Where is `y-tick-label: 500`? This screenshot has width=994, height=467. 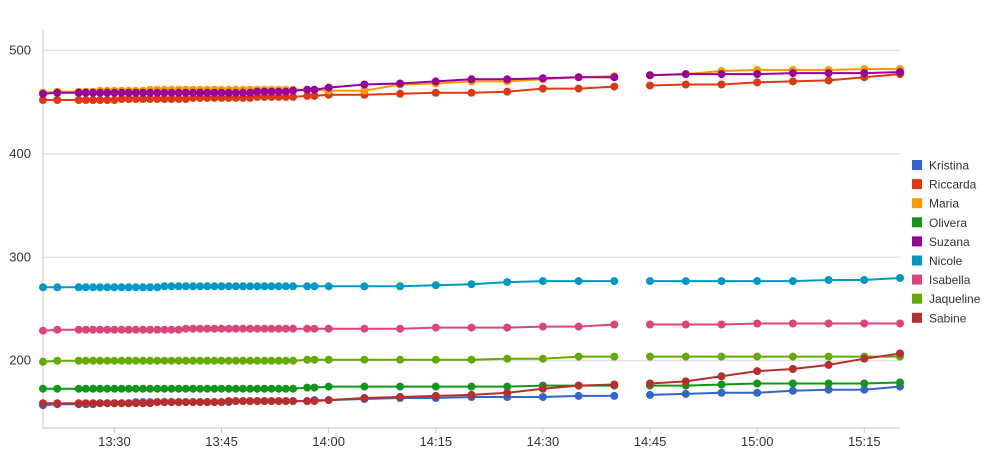 y-tick-label: 500 is located at coordinates (20, 49).